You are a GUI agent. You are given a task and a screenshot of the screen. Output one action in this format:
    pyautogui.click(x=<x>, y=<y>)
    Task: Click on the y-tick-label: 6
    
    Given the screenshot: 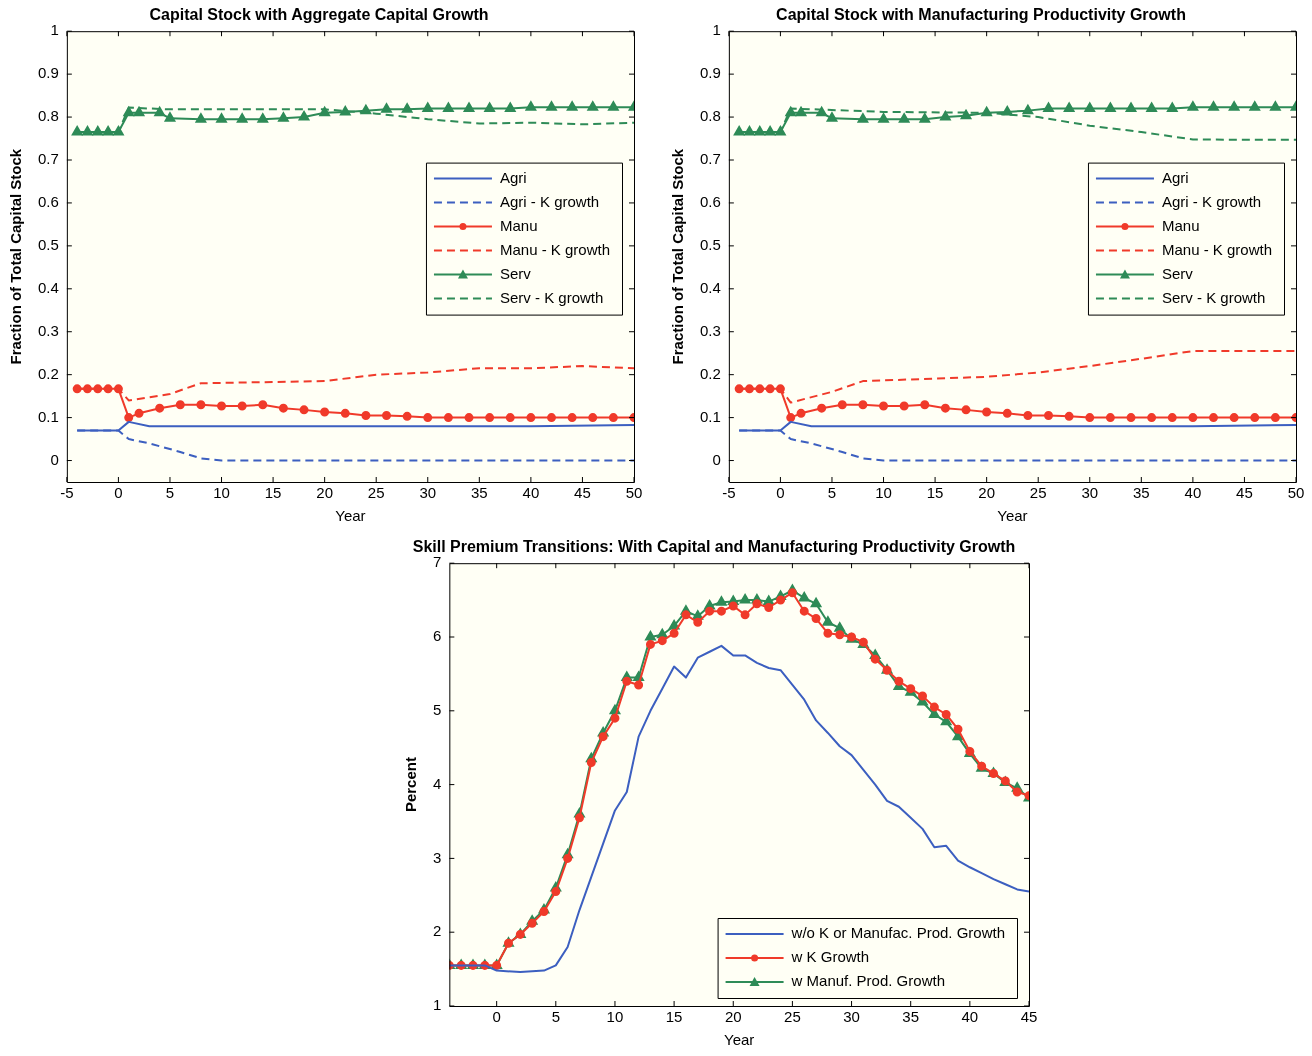 What is the action you would take?
    pyautogui.click(x=437, y=636)
    